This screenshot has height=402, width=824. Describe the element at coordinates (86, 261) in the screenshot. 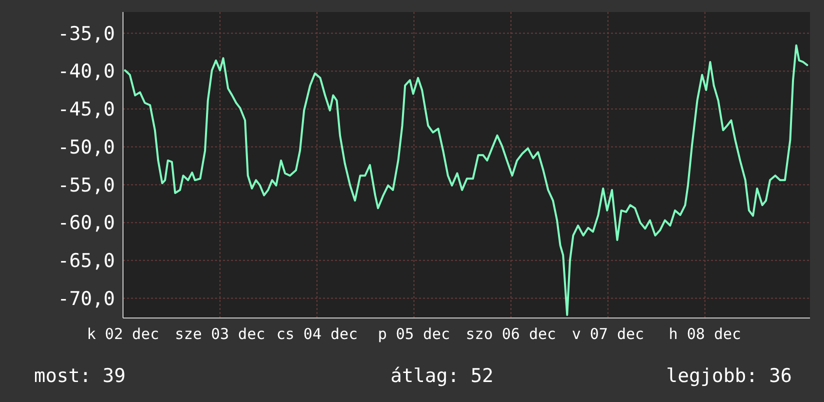

I see `y-tick-label: -65,0` at that location.